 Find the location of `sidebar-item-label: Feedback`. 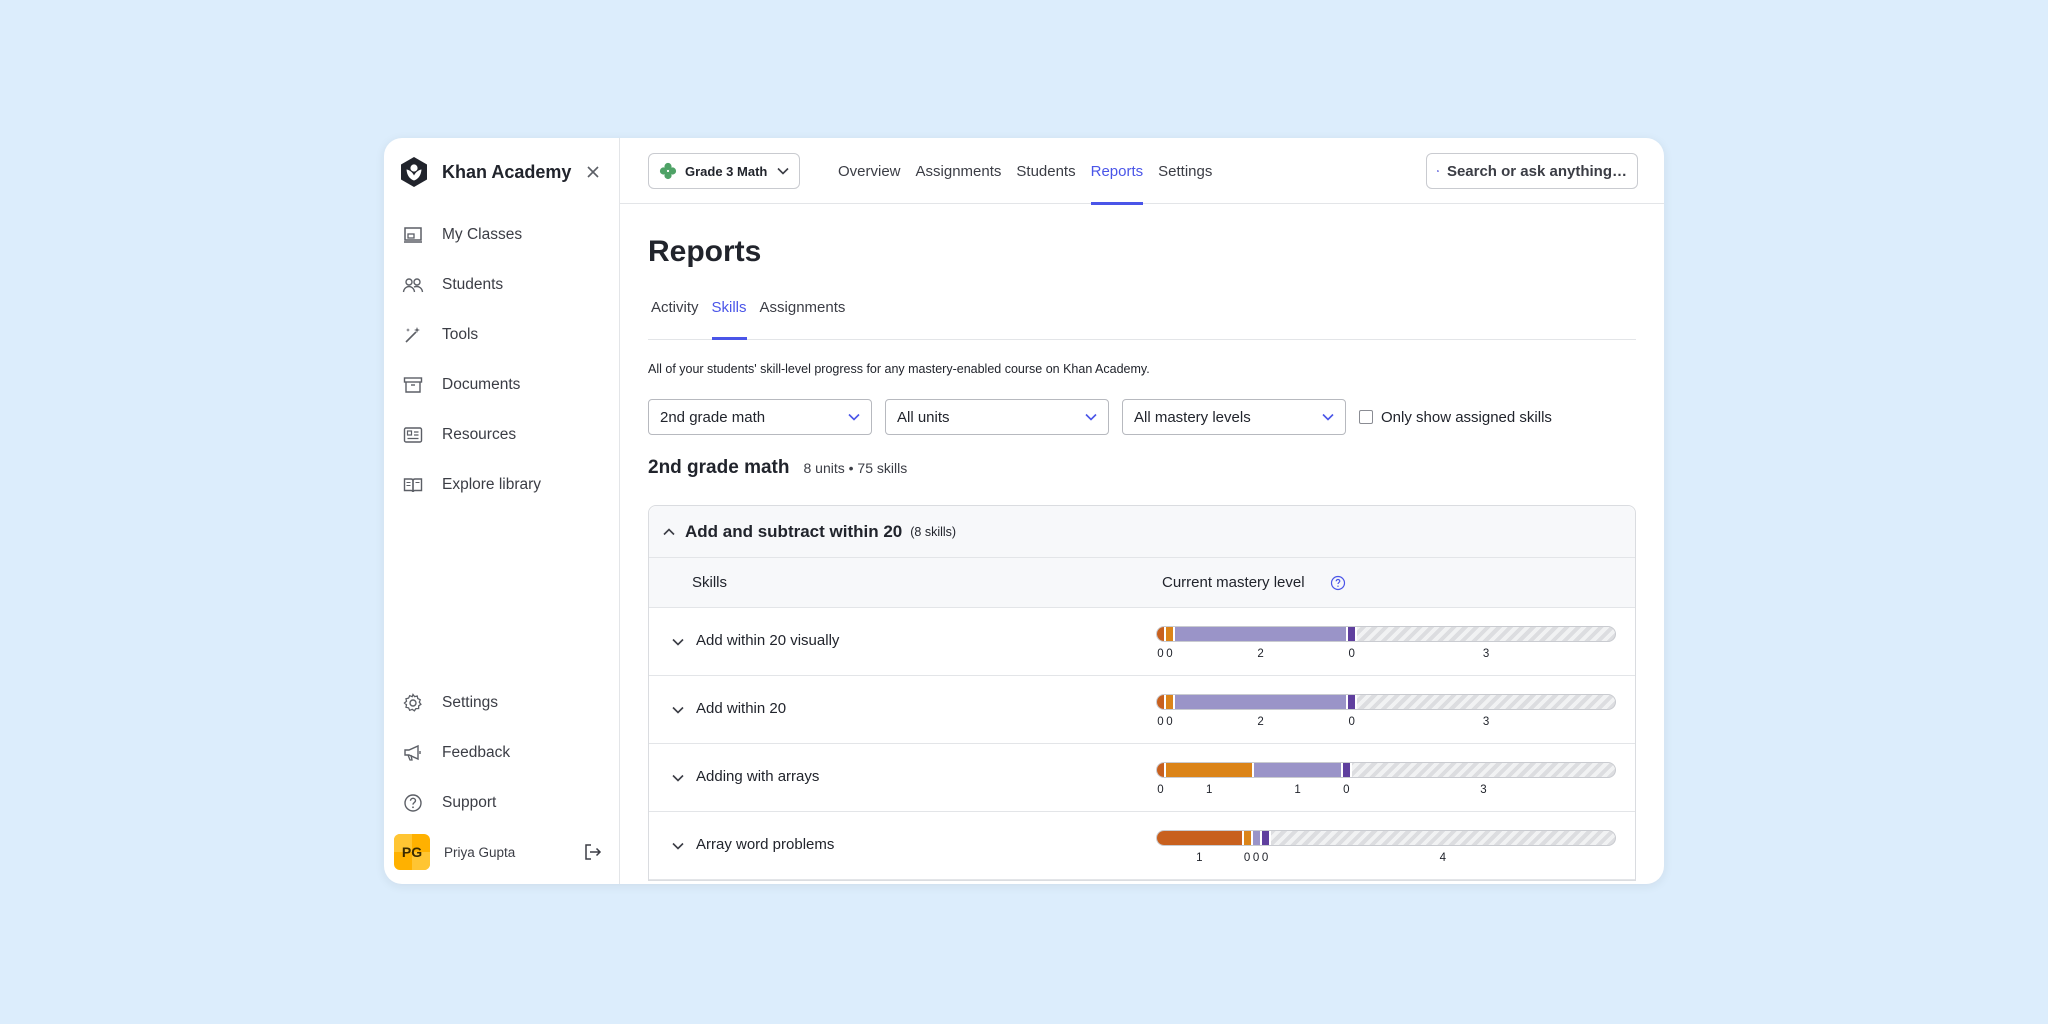

sidebar-item-label: Feedback is located at coordinates (476, 752).